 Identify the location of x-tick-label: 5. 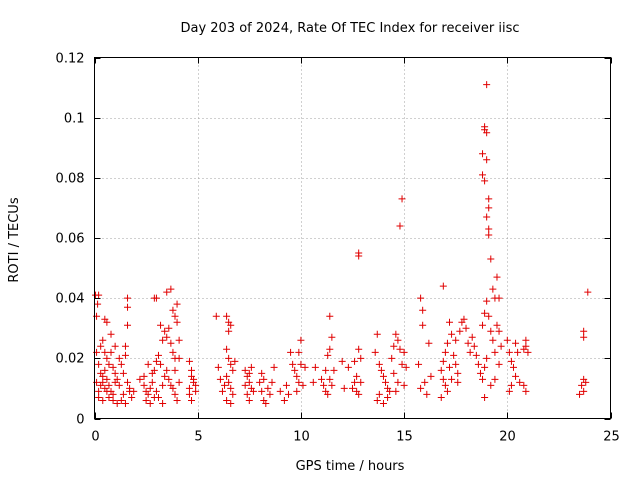
(198, 437).